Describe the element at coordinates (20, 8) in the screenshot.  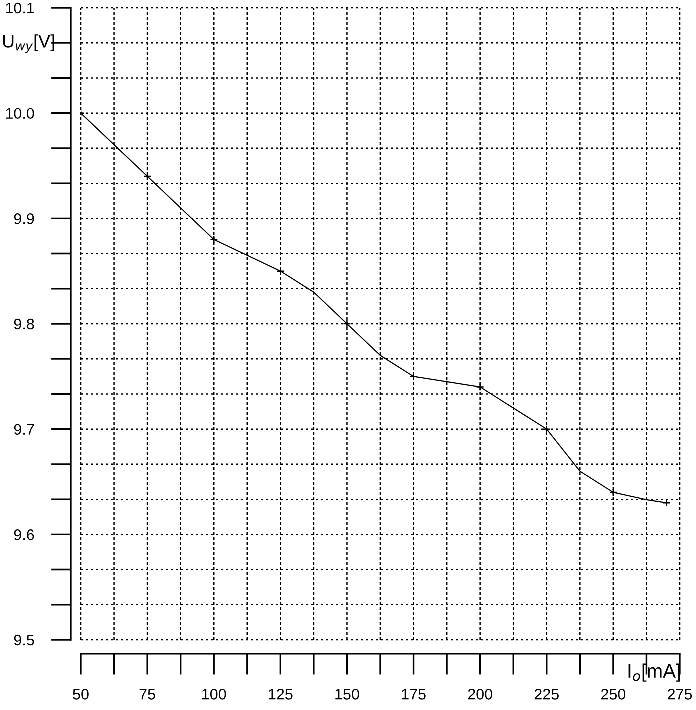
I see `y-tick-label: 10.1` at that location.